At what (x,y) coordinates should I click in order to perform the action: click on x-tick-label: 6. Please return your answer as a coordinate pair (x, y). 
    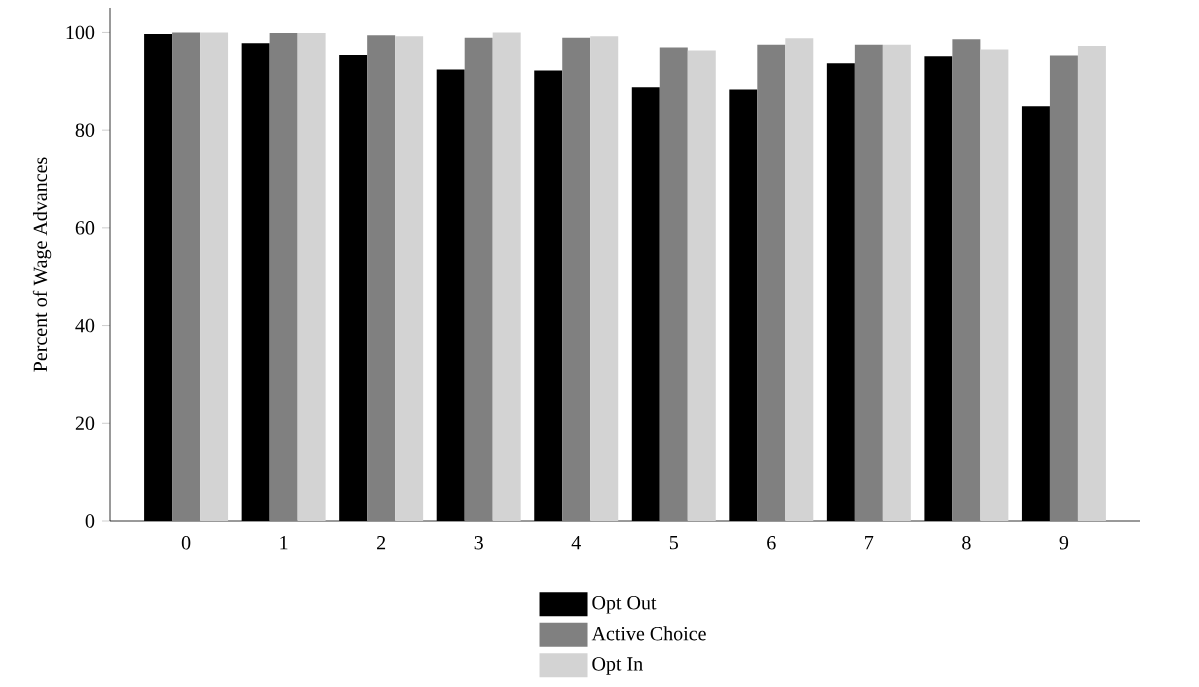
    Looking at the image, I should click on (771, 543).